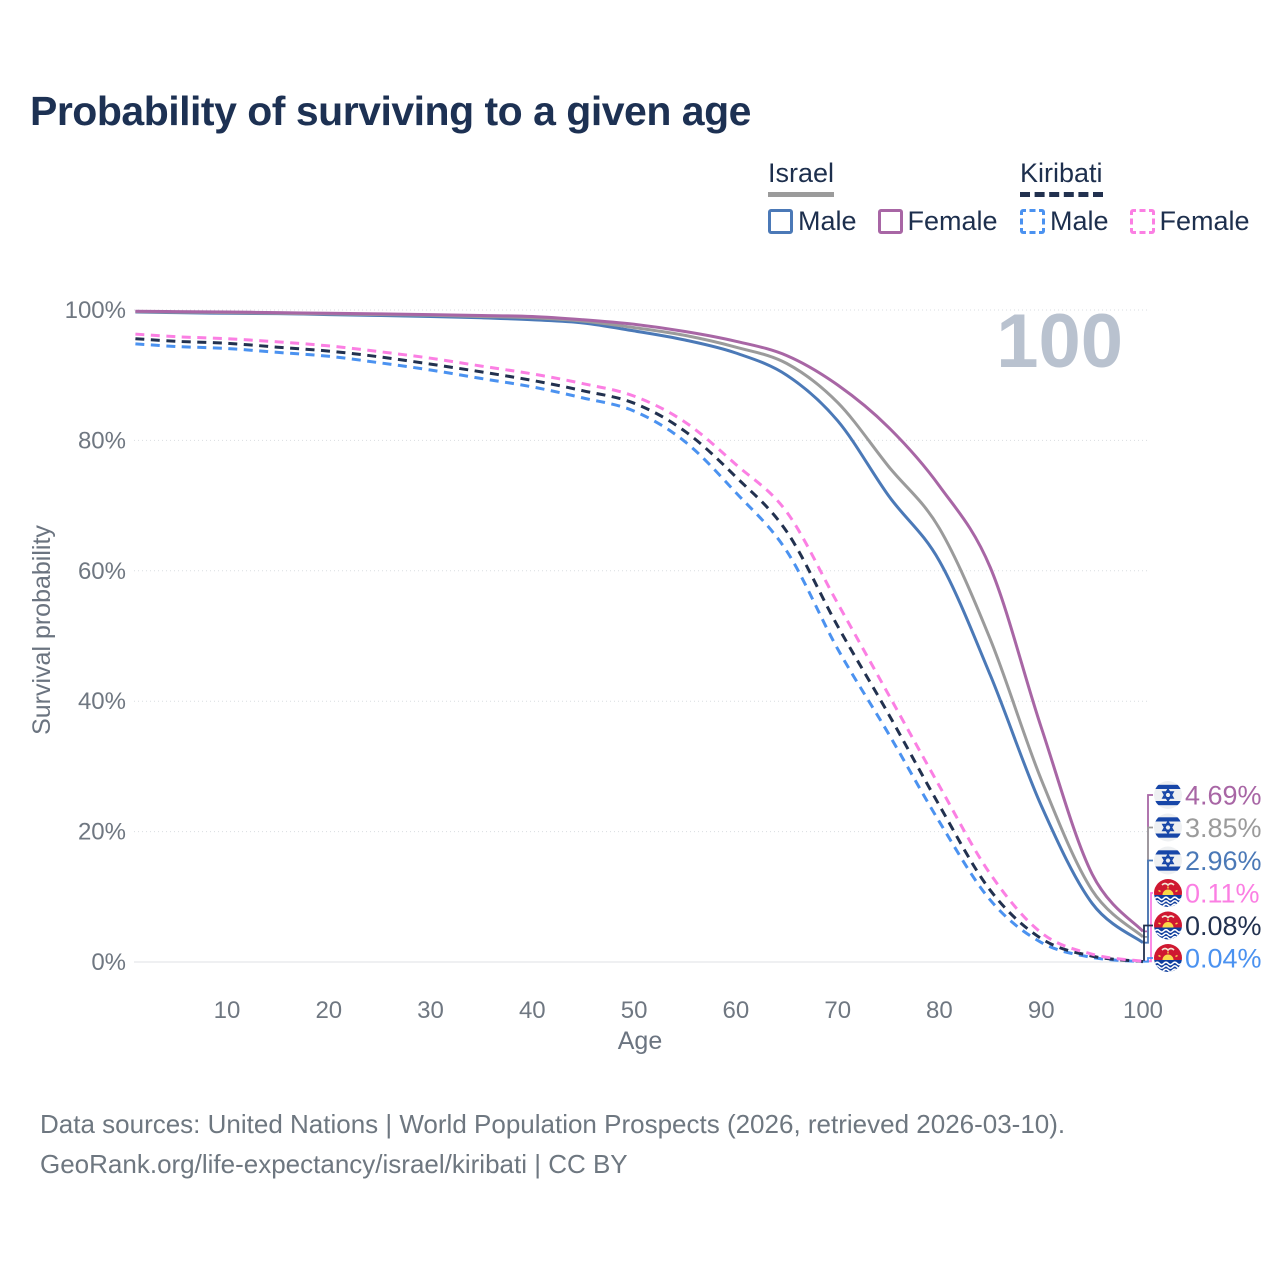 Image resolution: width=1280 pixels, height=1280 pixels. Describe the element at coordinates (108, 962) in the screenshot. I see `y-tick-label: 0%` at that location.